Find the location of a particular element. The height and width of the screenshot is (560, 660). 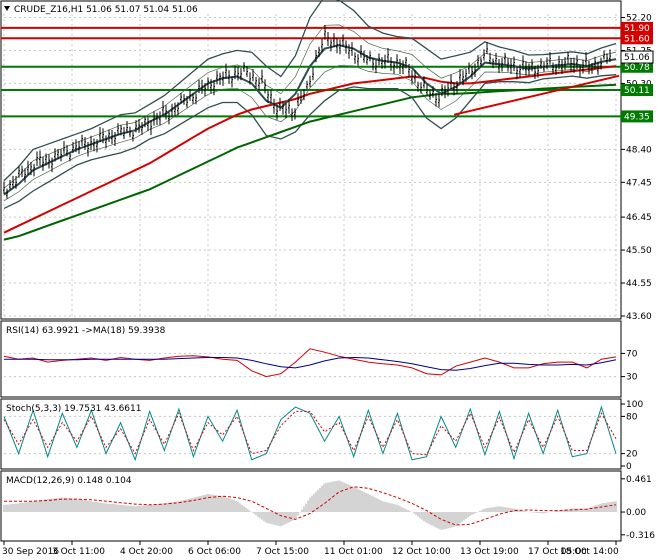

time-tick-label: 17 Oct 05:00 is located at coordinates (557, 552).